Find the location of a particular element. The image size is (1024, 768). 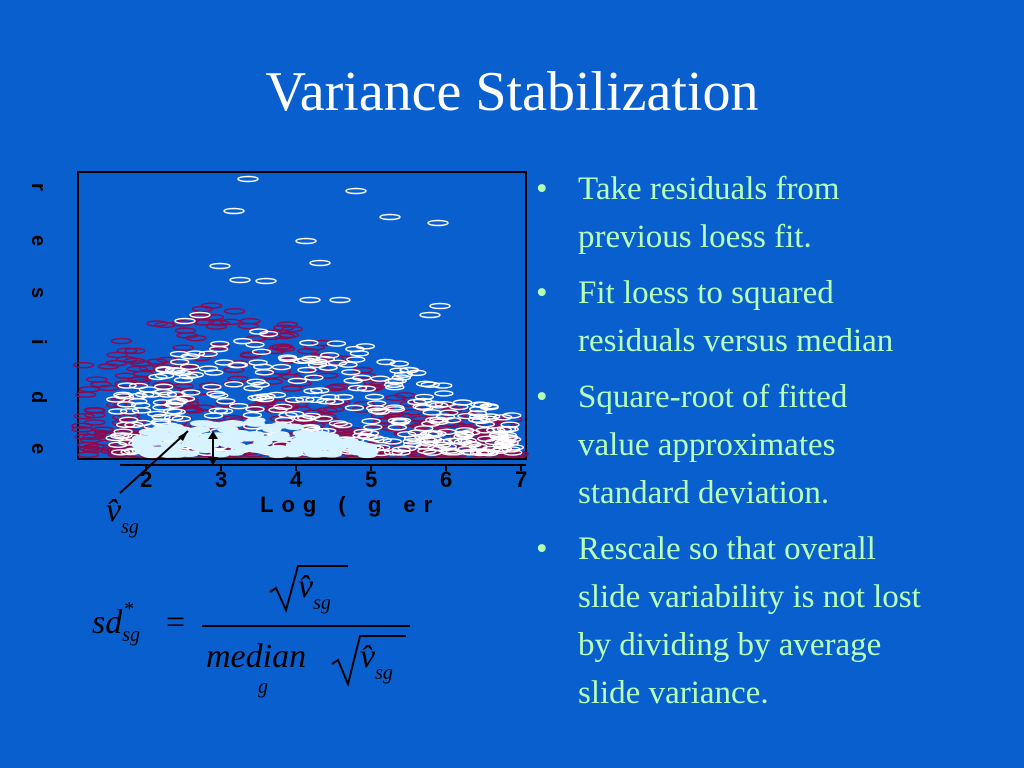

x-axis-tick-label: 3 is located at coordinates (221, 479).